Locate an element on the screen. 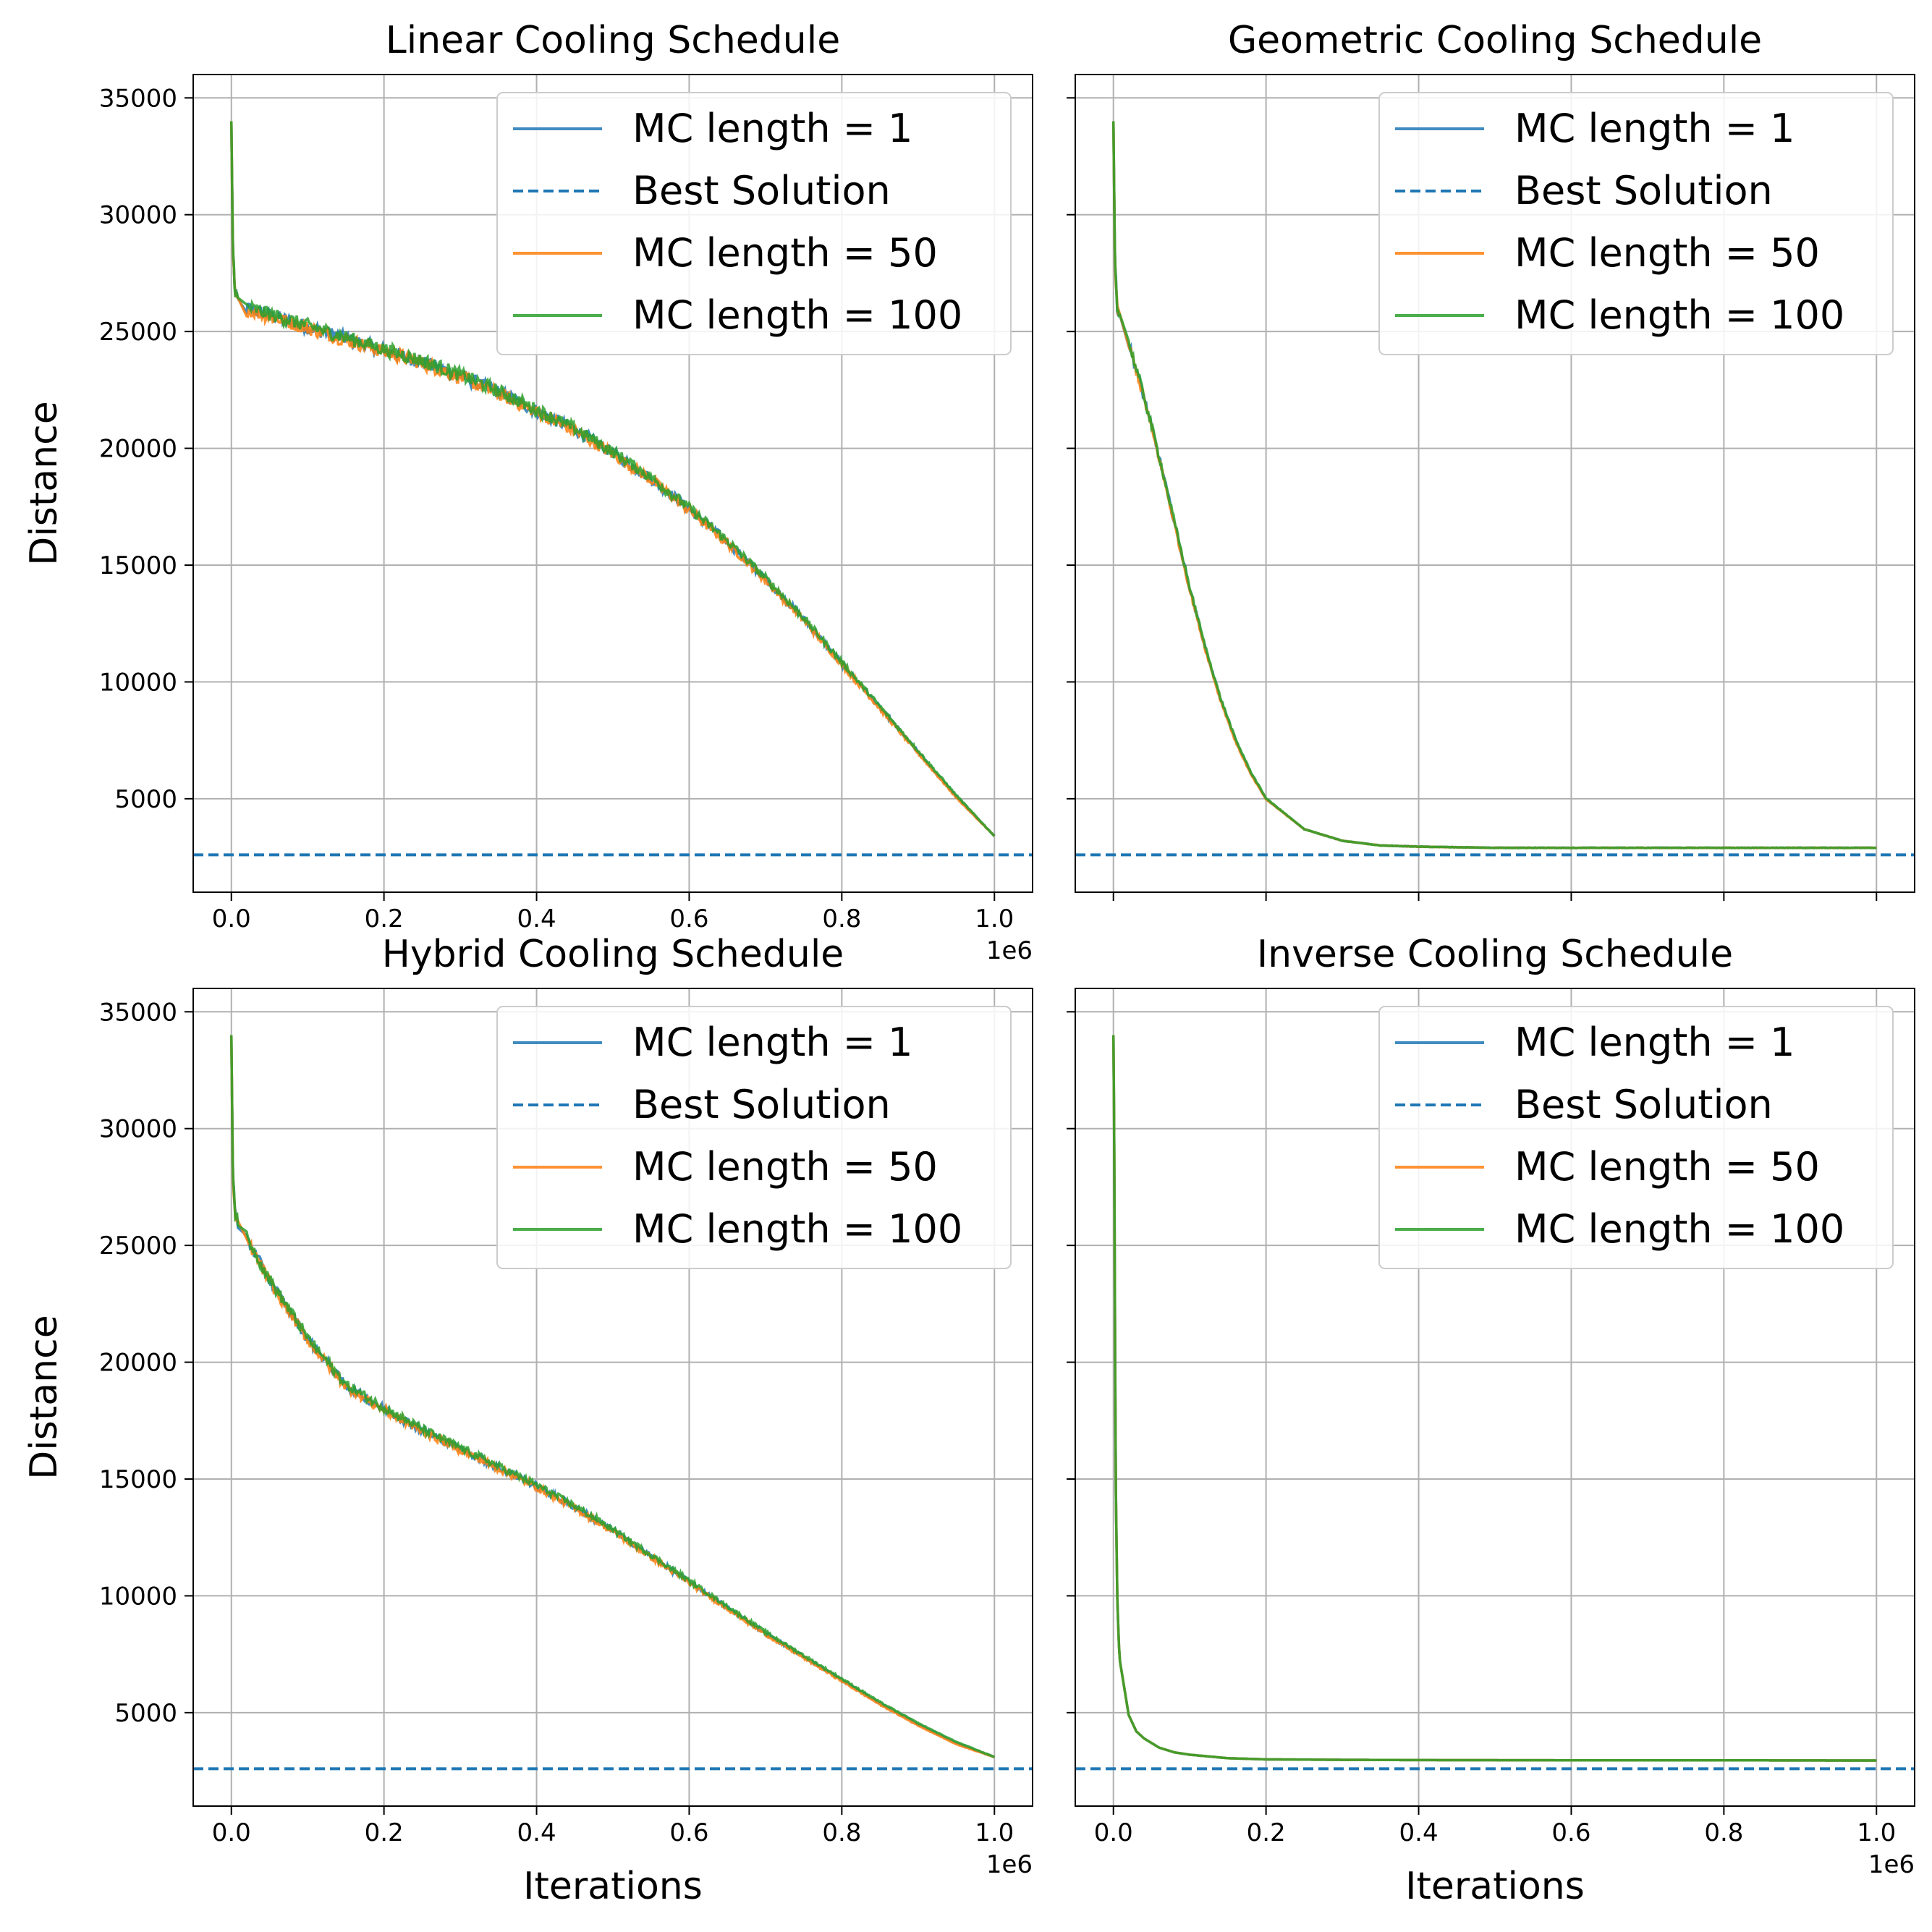 The height and width of the screenshot is (1932, 1932). chart-title: Hybrid Cooling Schedule is located at coordinates (613, 954).